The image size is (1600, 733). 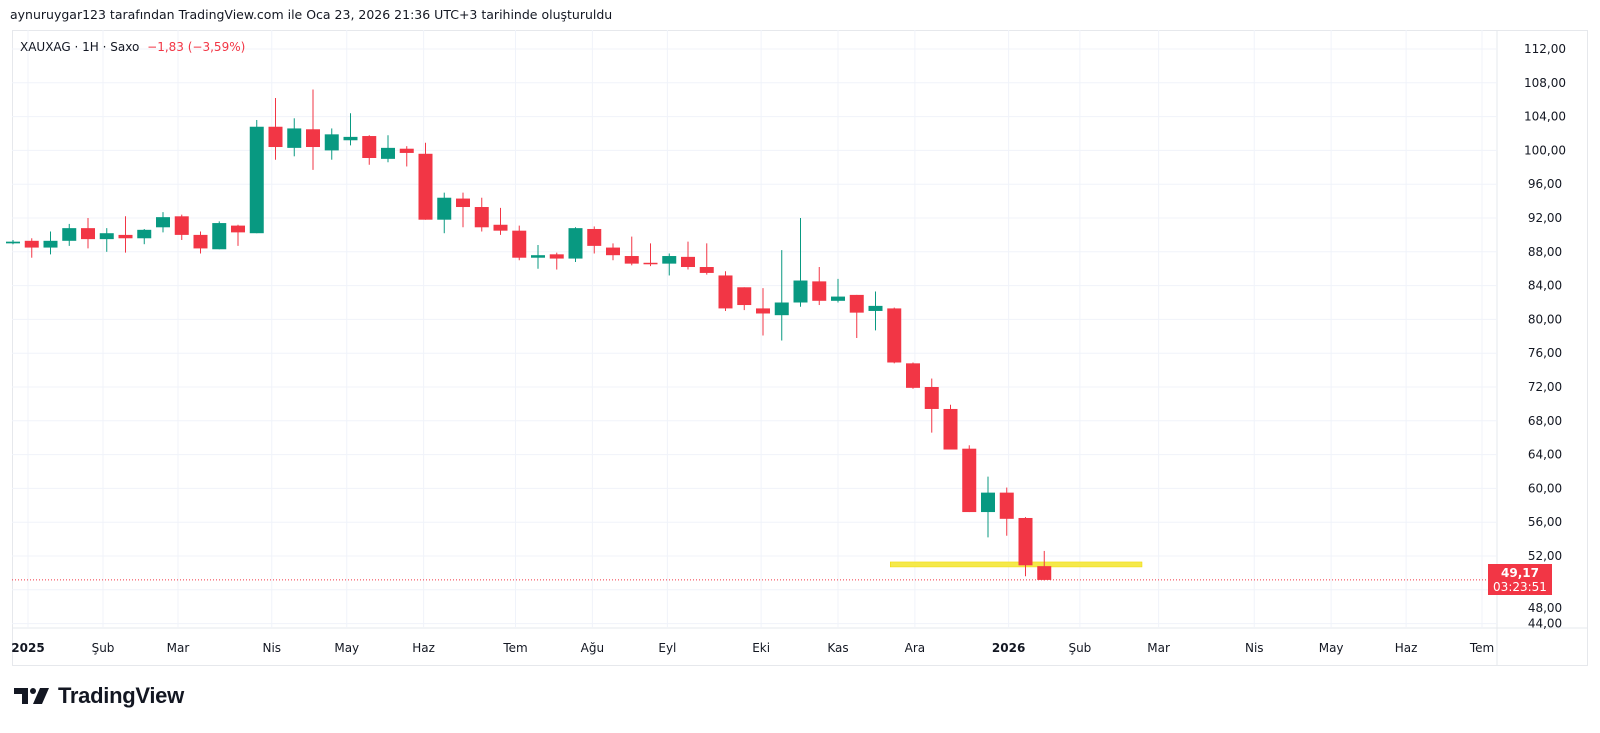 What do you see at coordinates (1545, 455) in the screenshot?
I see `price-tick-label: 64,00` at bounding box center [1545, 455].